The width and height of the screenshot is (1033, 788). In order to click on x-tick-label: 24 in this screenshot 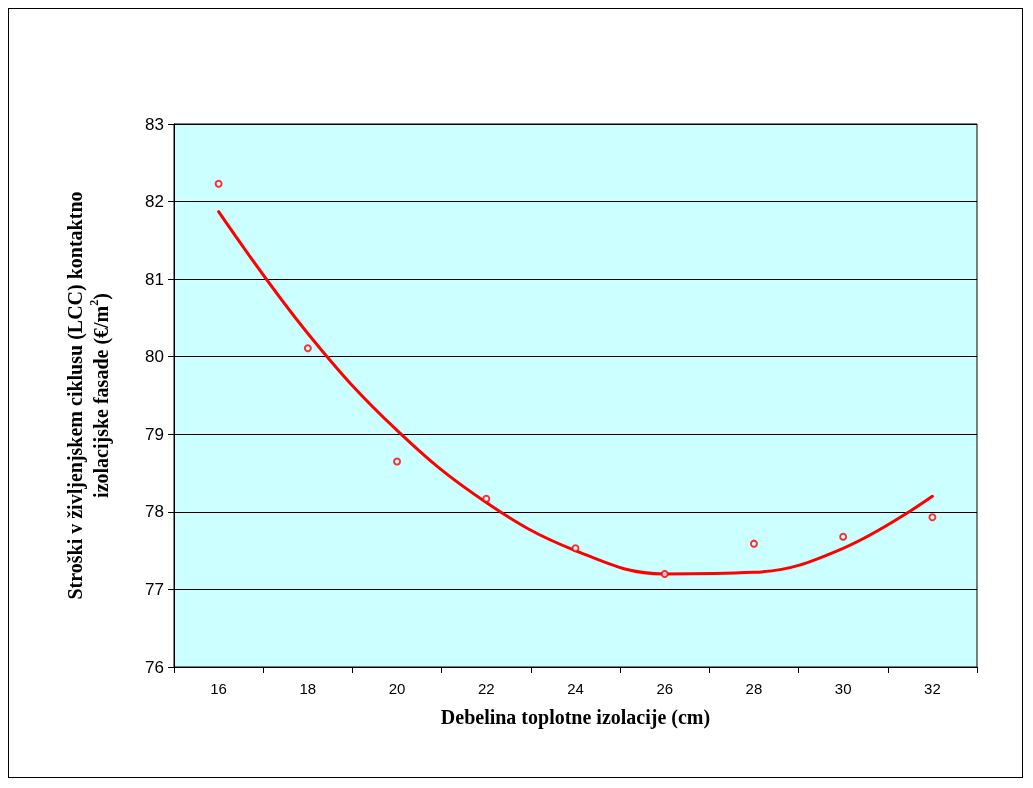, I will do `click(575, 688)`.